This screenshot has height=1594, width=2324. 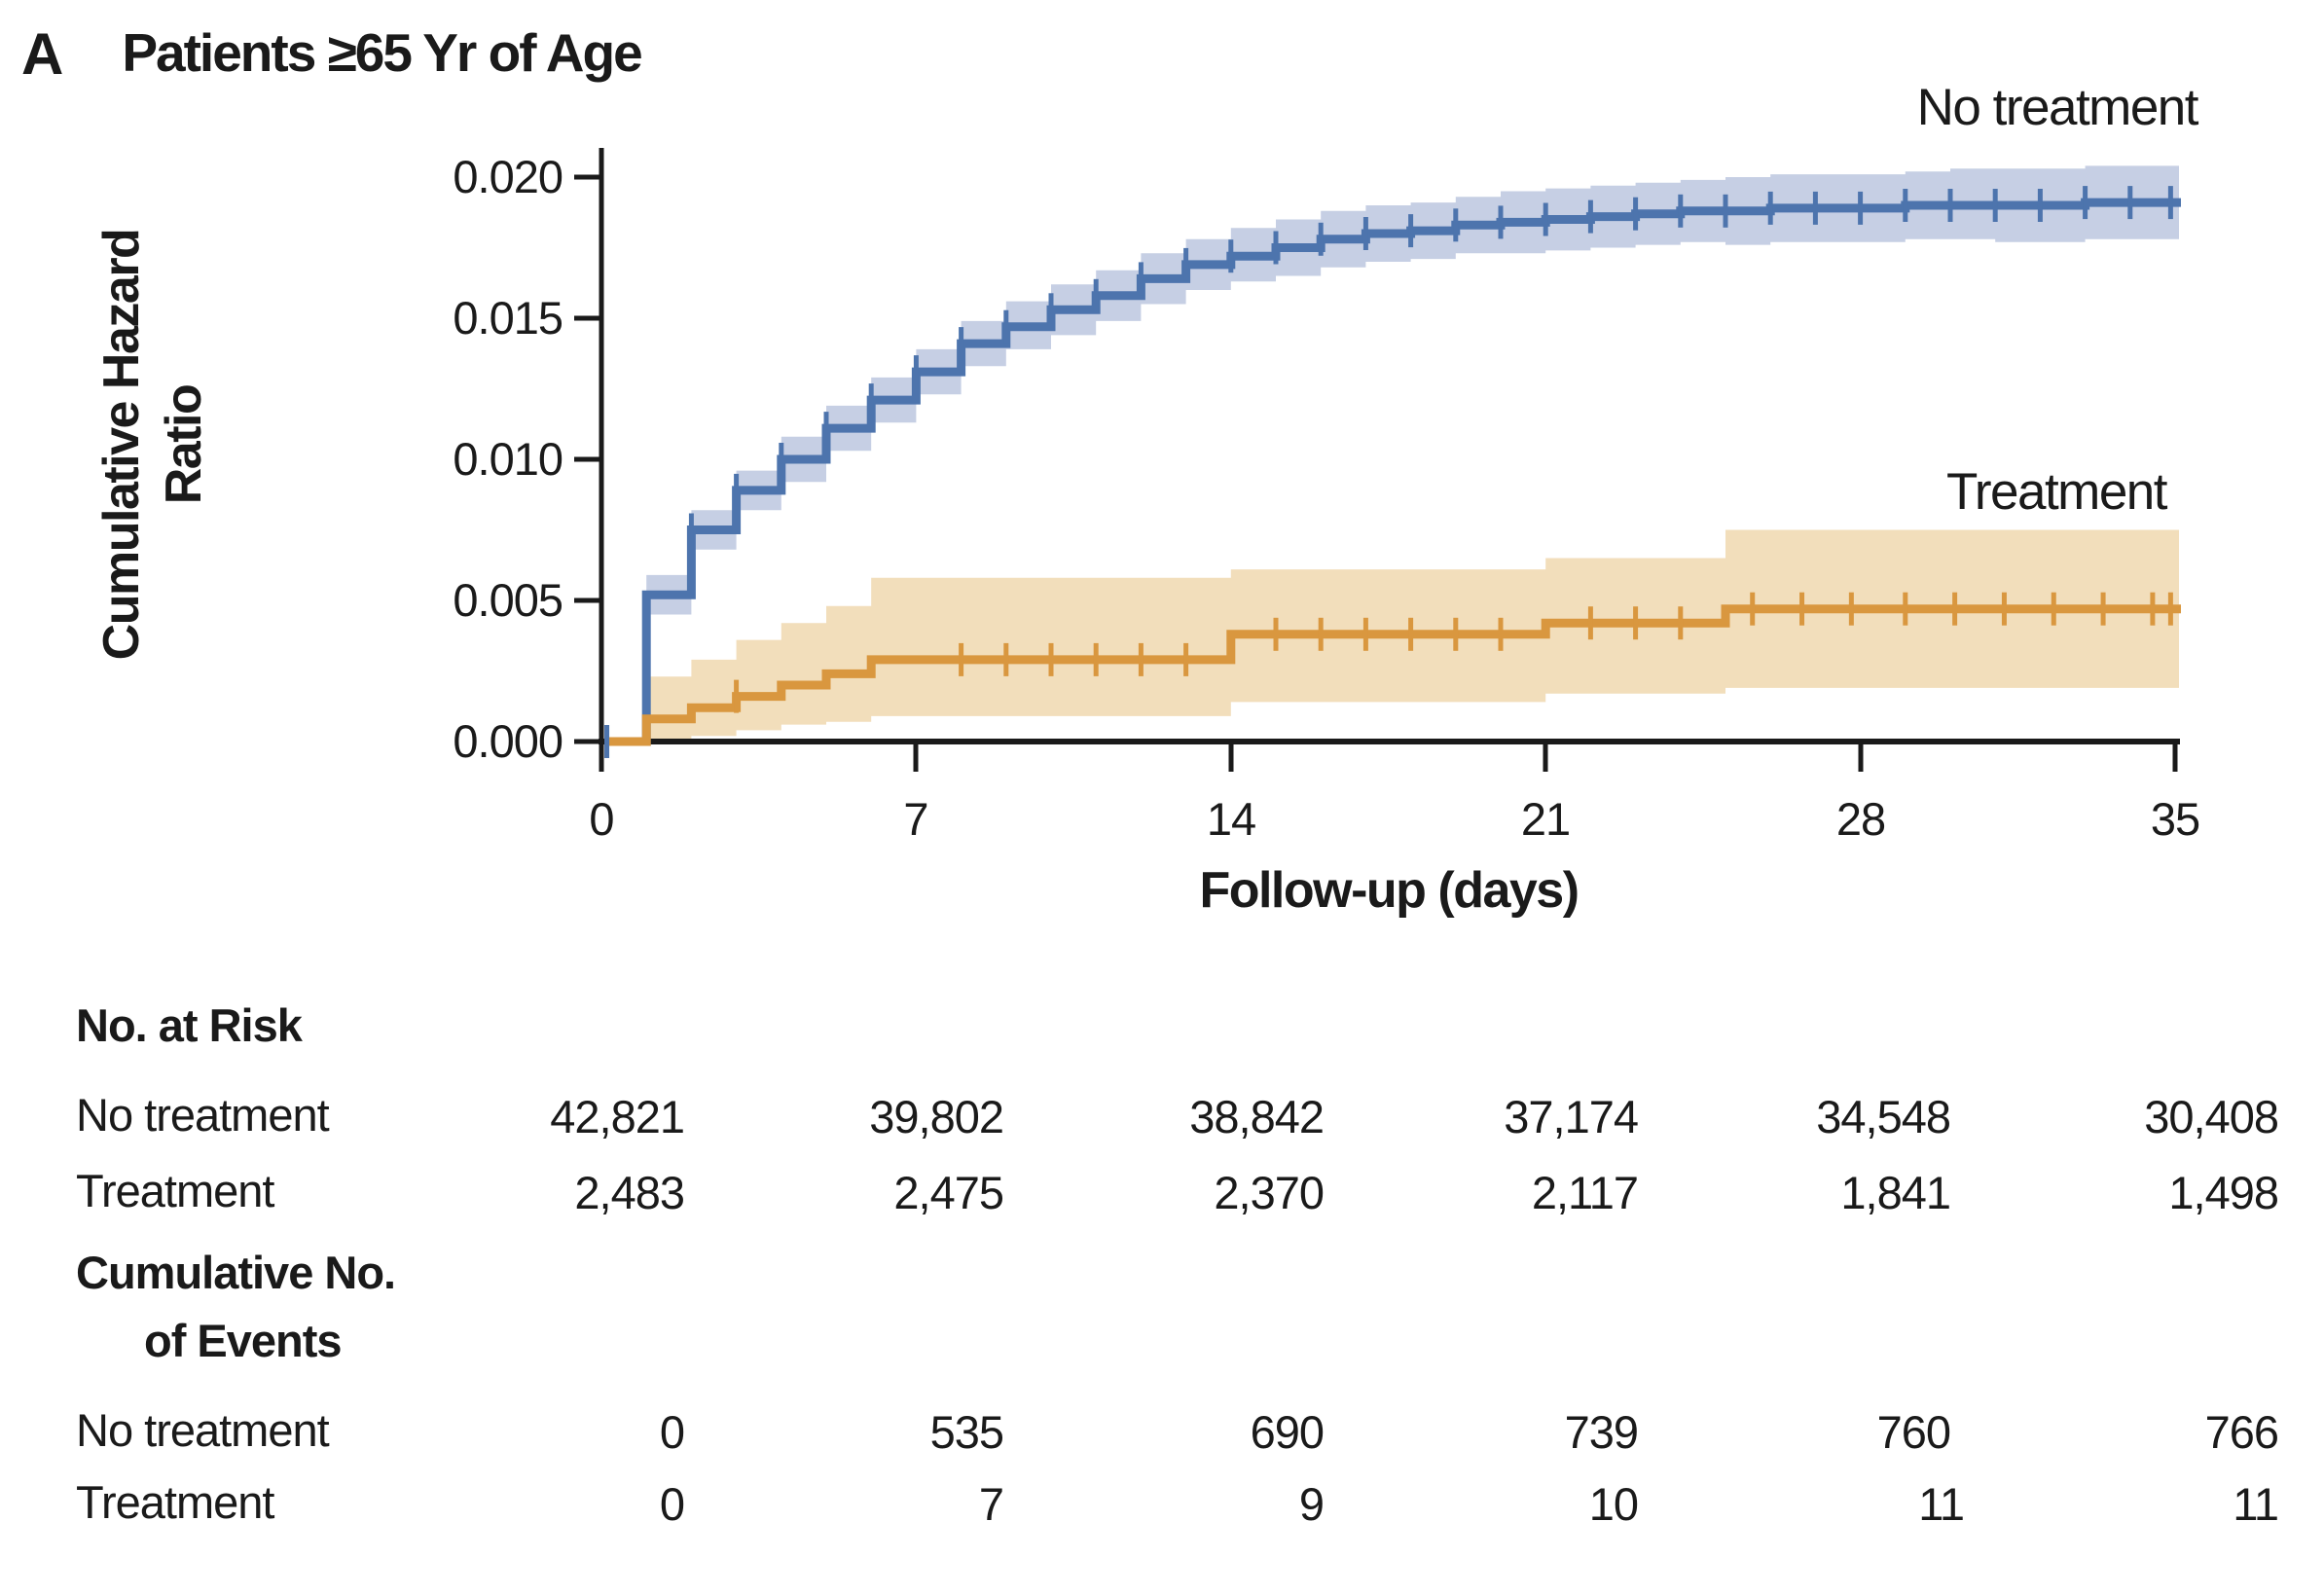 What do you see at coordinates (2211, 1116) in the screenshot?
I see `risk-value: 30,408` at bounding box center [2211, 1116].